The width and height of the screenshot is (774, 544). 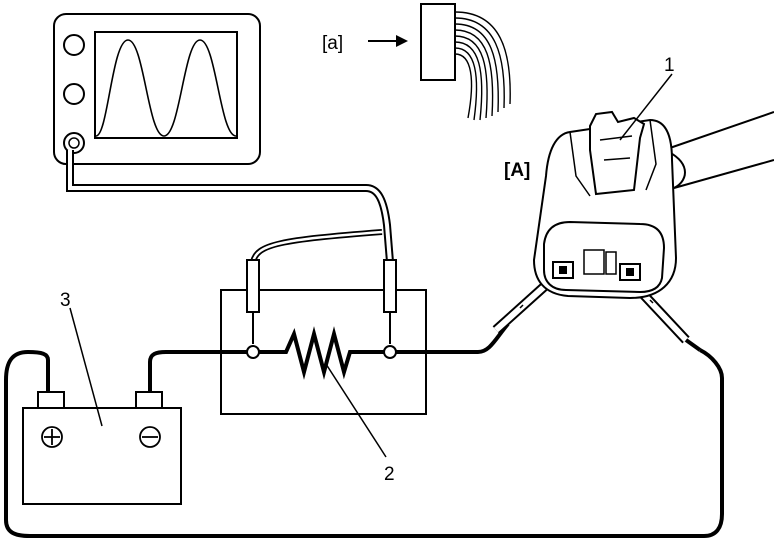 I want to click on probe-right, so click(x=390, y=301).